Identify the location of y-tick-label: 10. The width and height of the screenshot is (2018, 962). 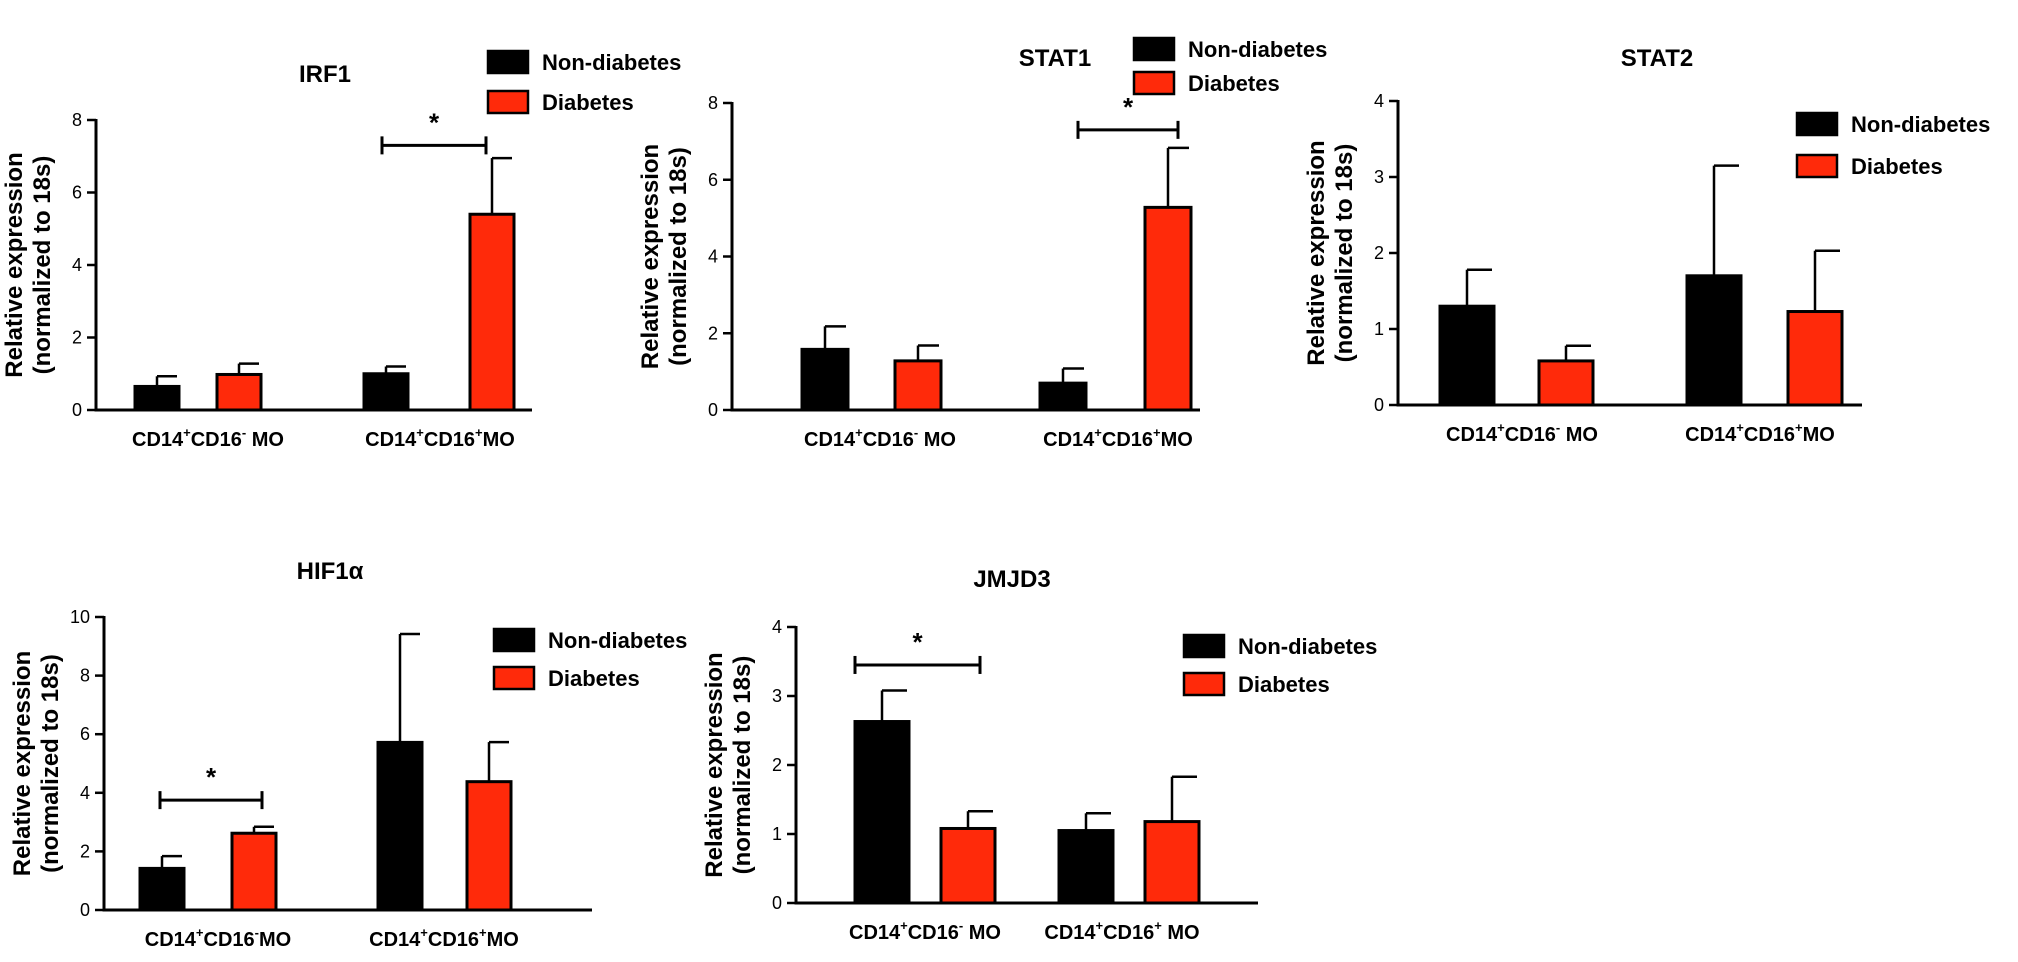
(80, 617).